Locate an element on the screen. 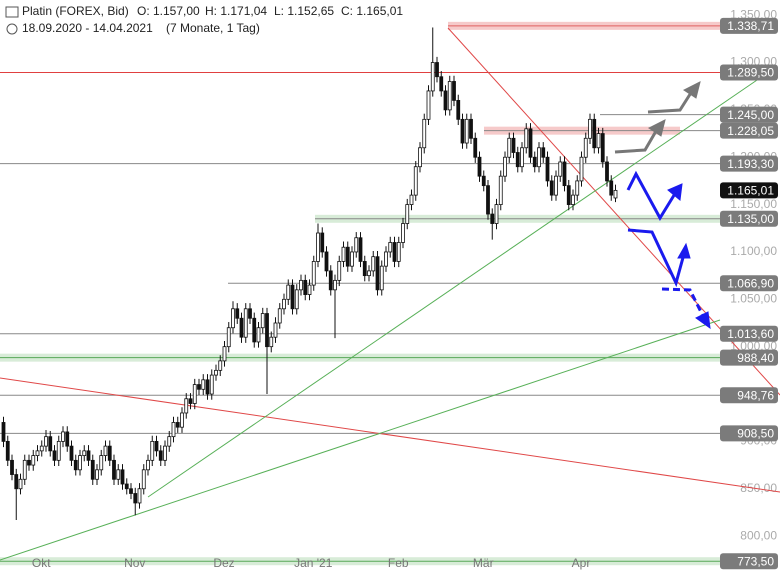 This screenshot has height=574, width=780. level-label: 1.289,50 is located at coordinates (750, 73).